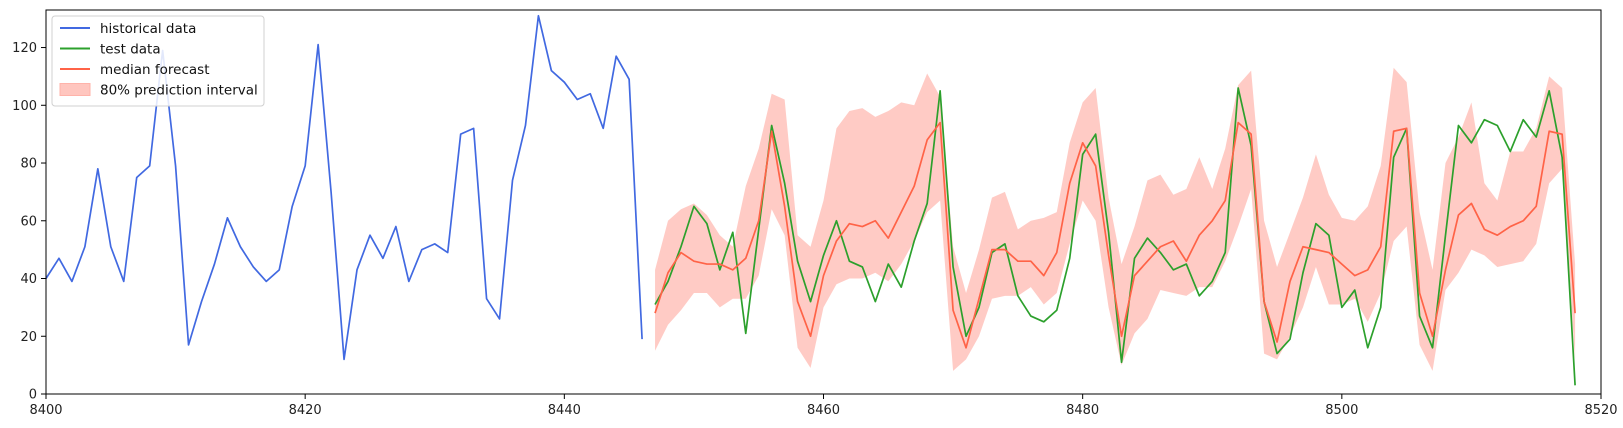 This screenshot has width=1623, height=428. What do you see at coordinates (179, 91) in the screenshot?
I see `legend-label: 80% prediction interval` at bounding box center [179, 91].